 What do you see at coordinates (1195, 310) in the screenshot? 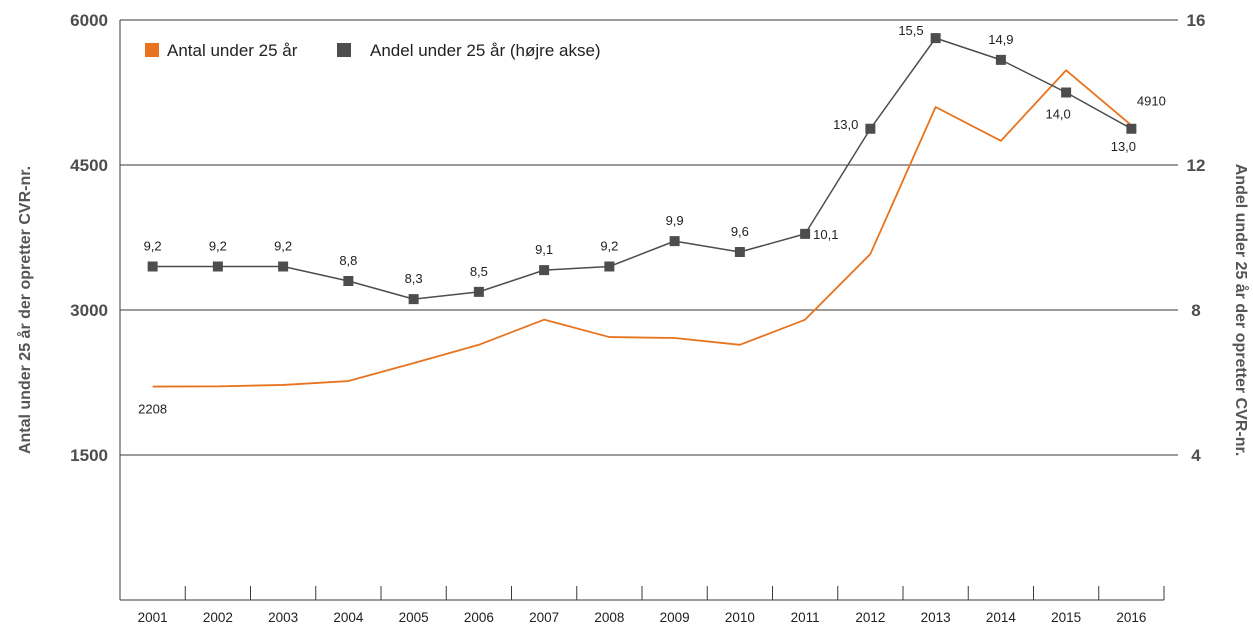
I see `right-tick-label: 8` at bounding box center [1195, 310].